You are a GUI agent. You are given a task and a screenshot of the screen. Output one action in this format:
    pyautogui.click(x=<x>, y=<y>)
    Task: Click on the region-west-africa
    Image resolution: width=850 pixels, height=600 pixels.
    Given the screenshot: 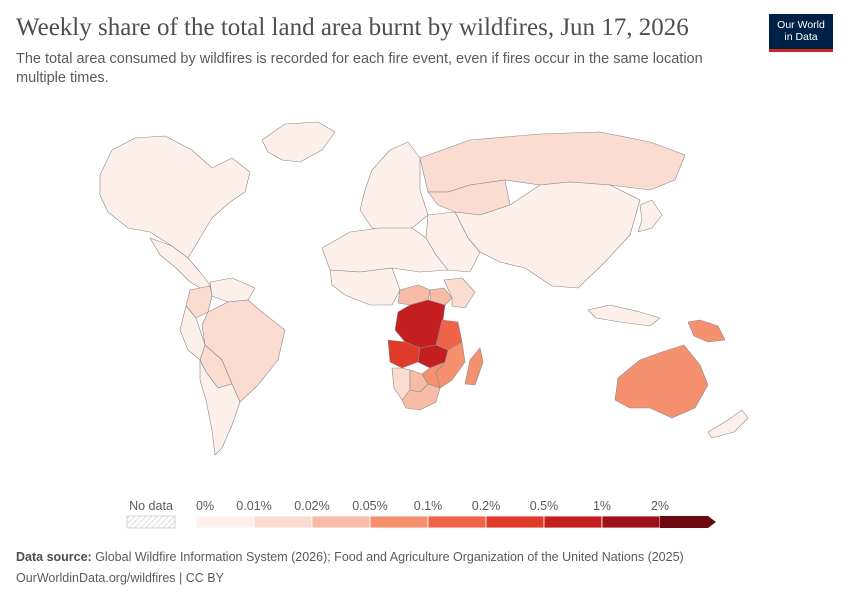 What is the action you would take?
    pyautogui.click(x=365, y=286)
    